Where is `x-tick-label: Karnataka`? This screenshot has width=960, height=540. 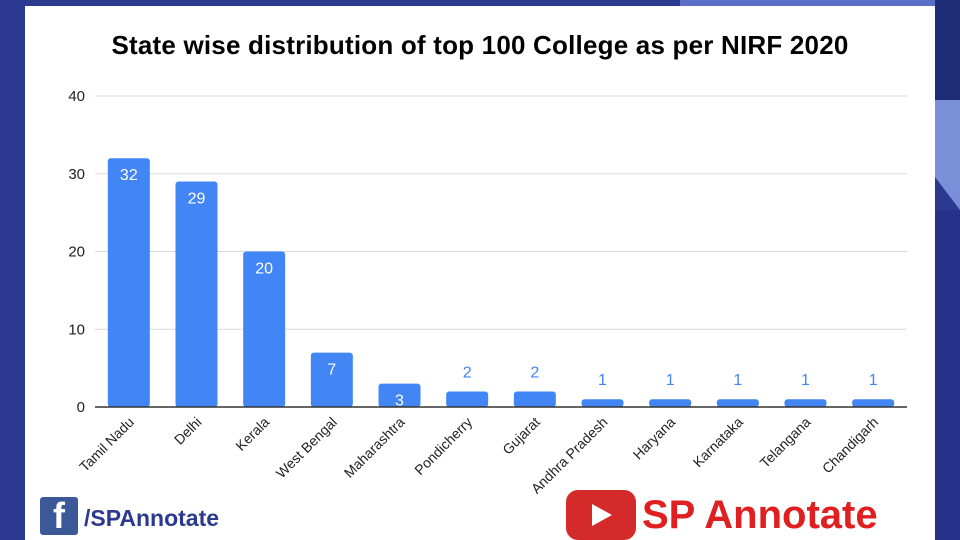 x-tick-label: Karnataka is located at coordinates (718, 442).